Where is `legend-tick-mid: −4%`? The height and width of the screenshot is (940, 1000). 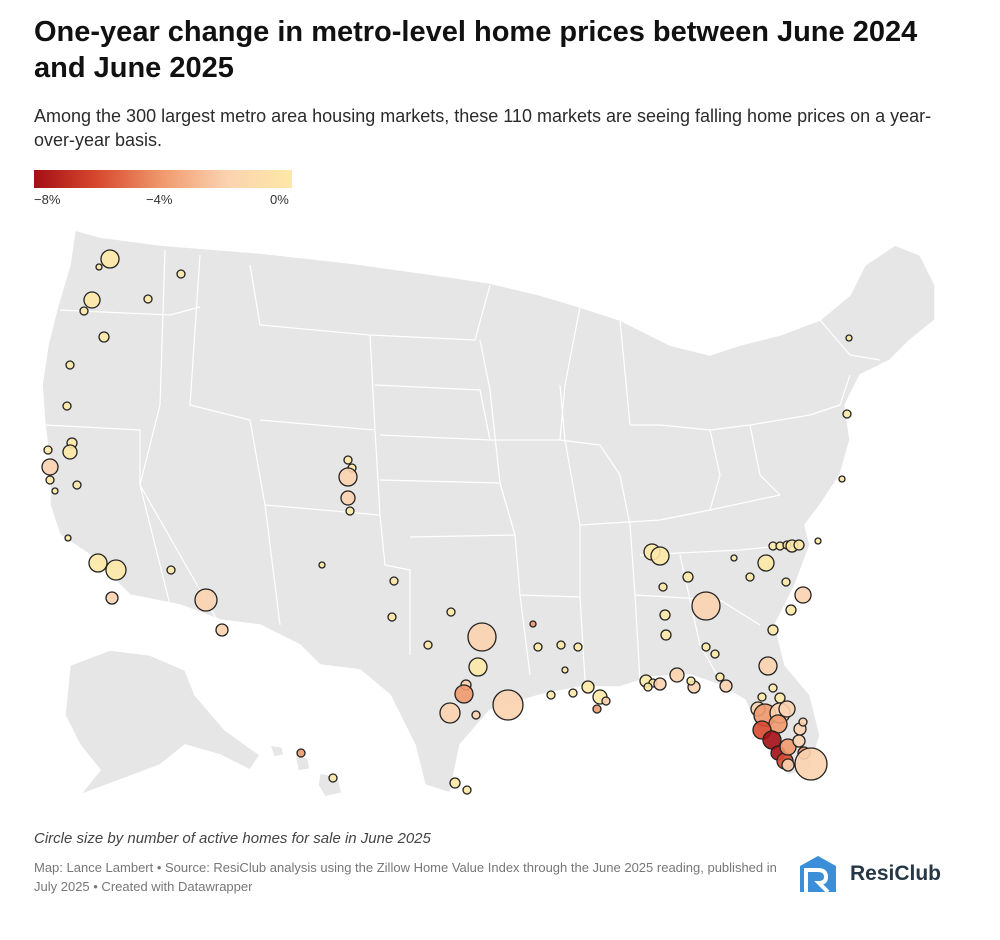
legend-tick-mid: −4% is located at coordinates (159, 199).